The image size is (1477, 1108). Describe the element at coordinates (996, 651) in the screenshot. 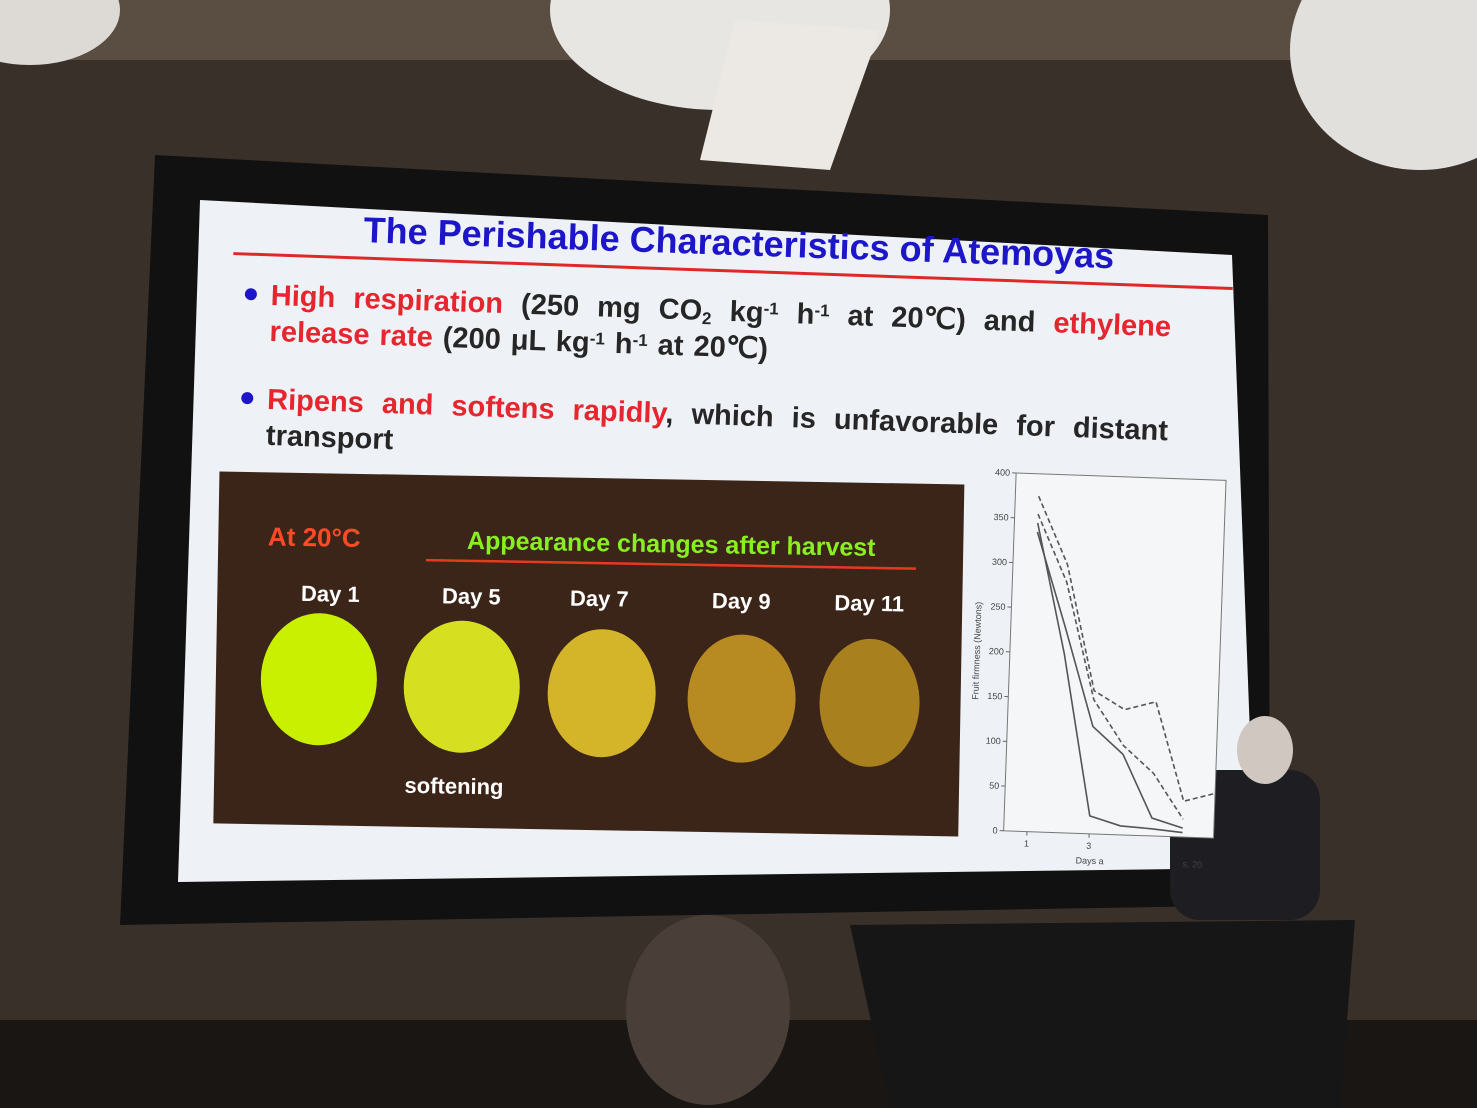

I see `y-tick-label: 200` at that location.